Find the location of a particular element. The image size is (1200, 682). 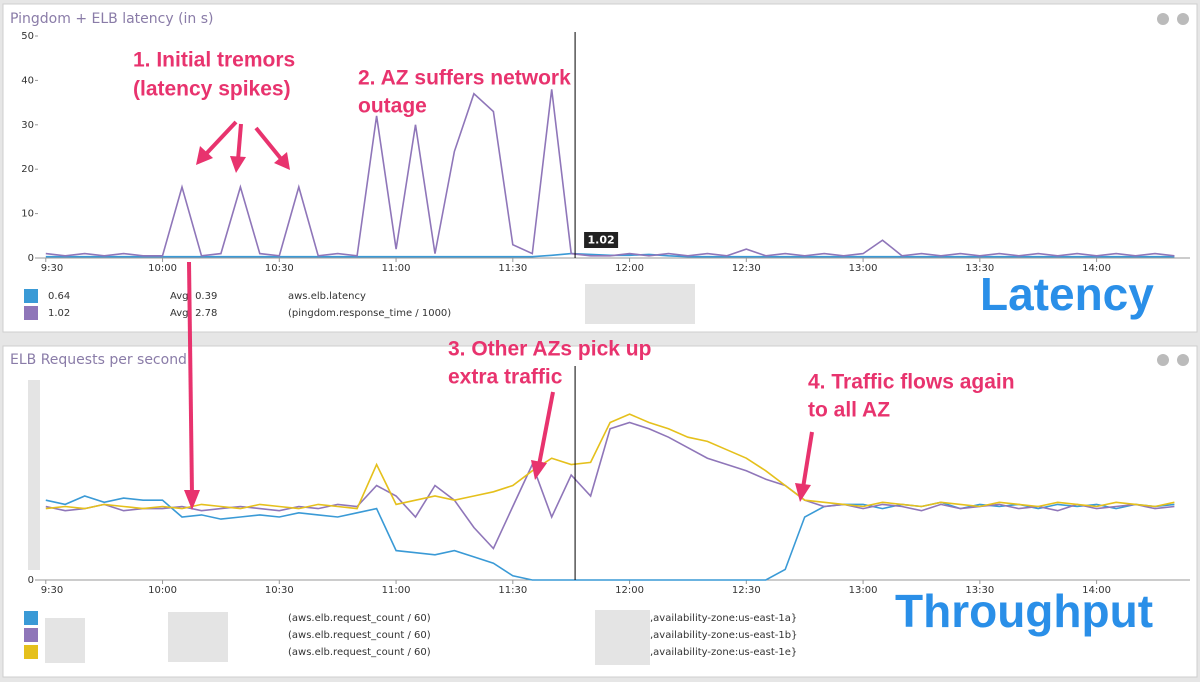

legend-name: aws.elb.latency is located at coordinates (327, 296).